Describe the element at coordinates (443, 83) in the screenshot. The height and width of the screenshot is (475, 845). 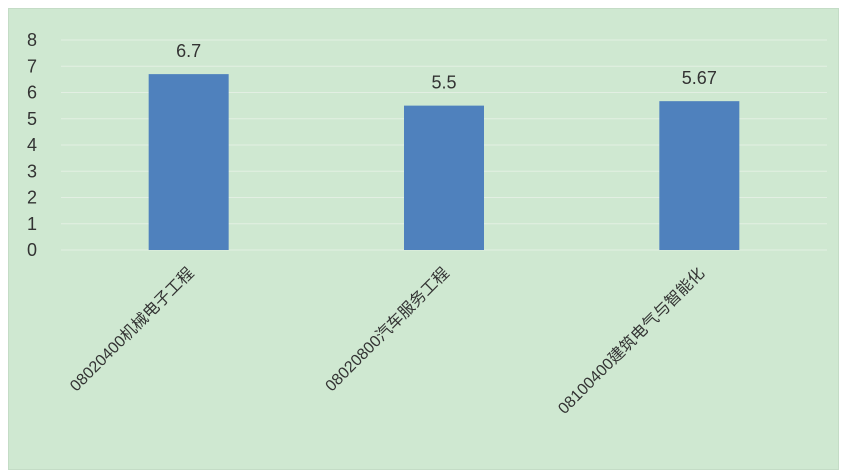
I see `data-label: 5.5` at that location.